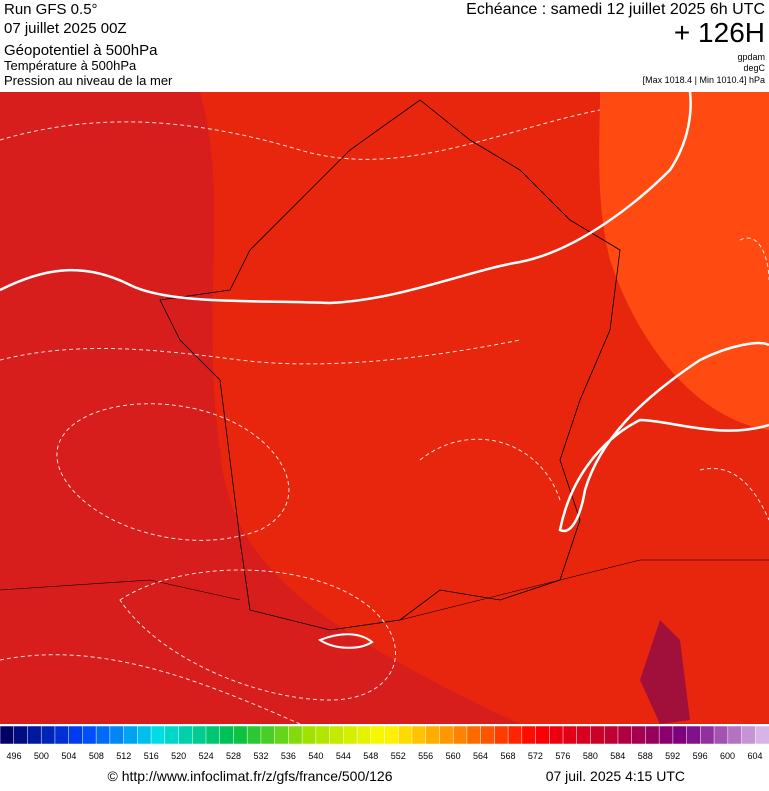 The width and height of the screenshot is (769, 791). Describe the element at coordinates (343, 756) in the screenshot. I see `scale-label: 544` at that location.